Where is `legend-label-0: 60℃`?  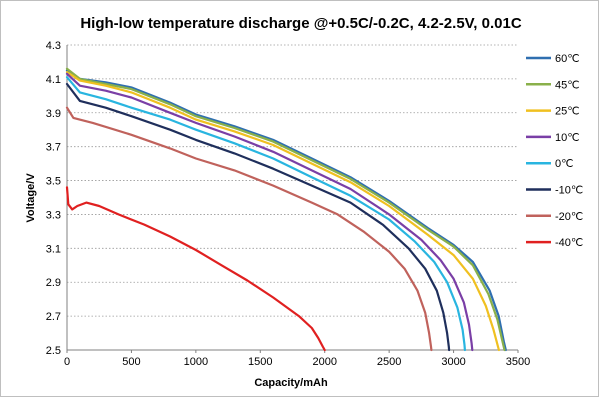 legend-label-0: 60℃ is located at coordinates (567, 59).